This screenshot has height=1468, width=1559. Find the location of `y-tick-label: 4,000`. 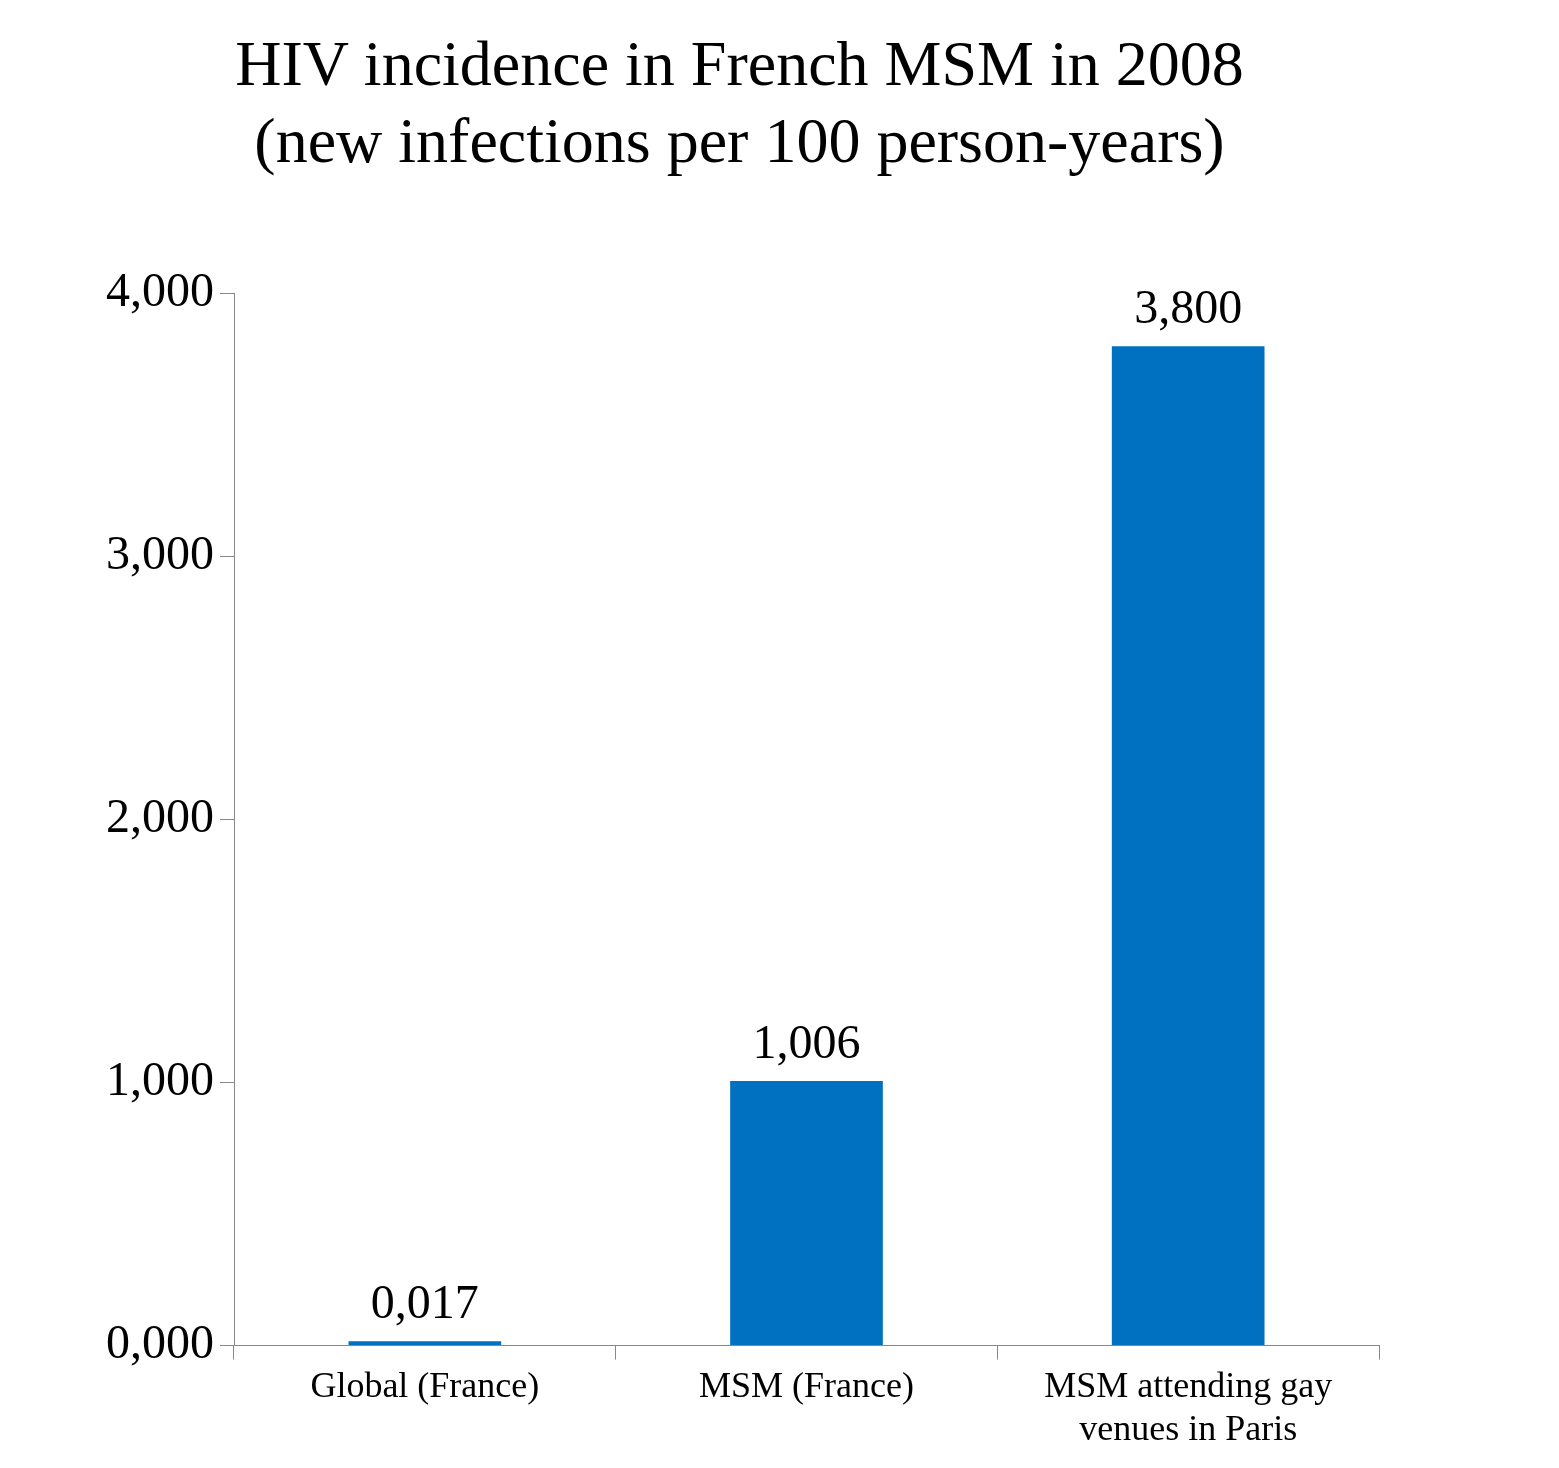

y-tick-label: 4,000 is located at coordinates (160, 290).